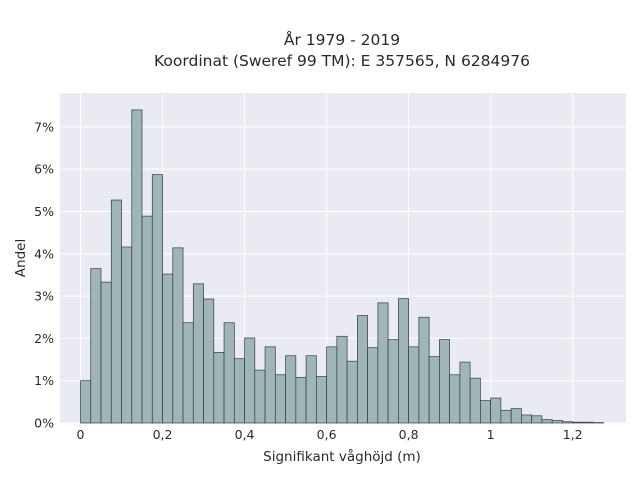 This screenshot has height=480, width=640. I want to click on x-tick-label: 0,2, so click(163, 434).